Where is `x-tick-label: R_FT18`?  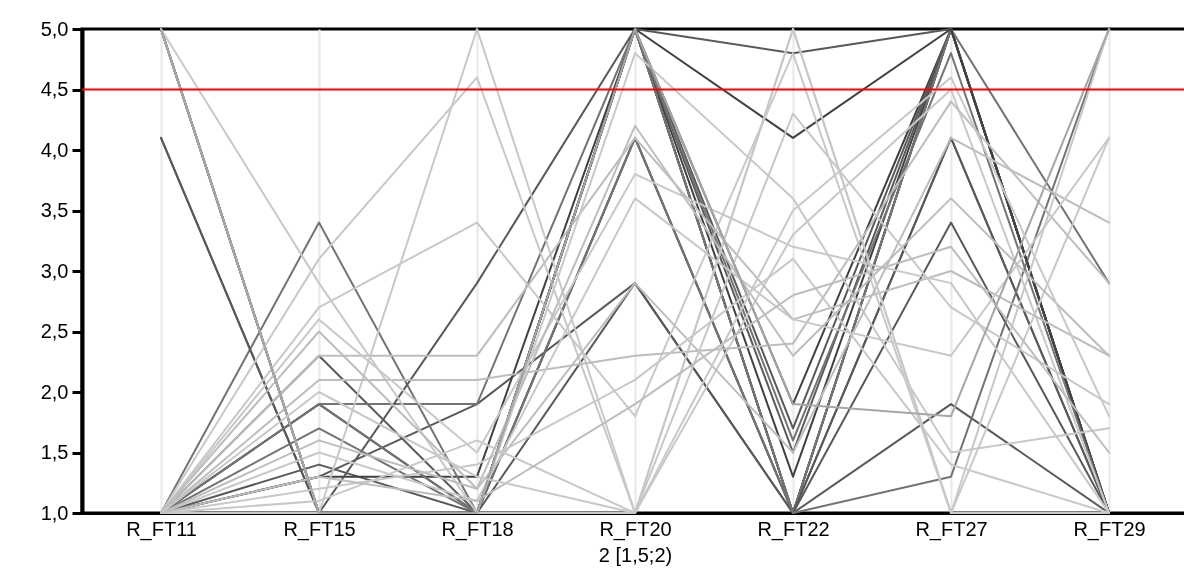 x-tick-label: R_FT18 is located at coordinates (477, 529).